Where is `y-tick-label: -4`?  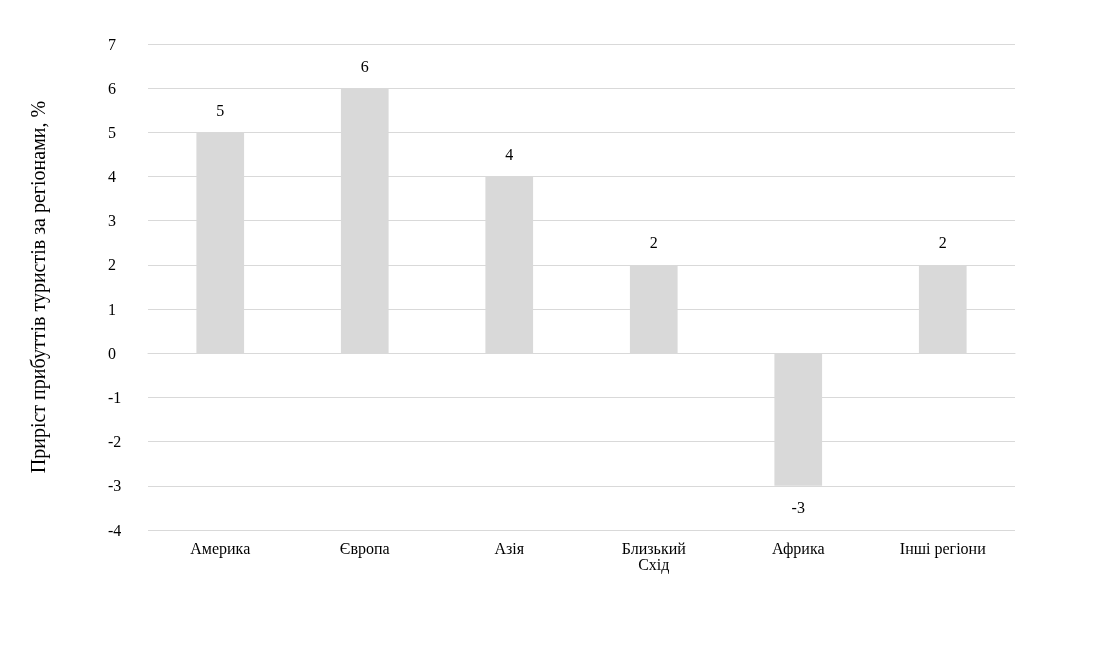 y-tick-label: -4 is located at coordinates (115, 530).